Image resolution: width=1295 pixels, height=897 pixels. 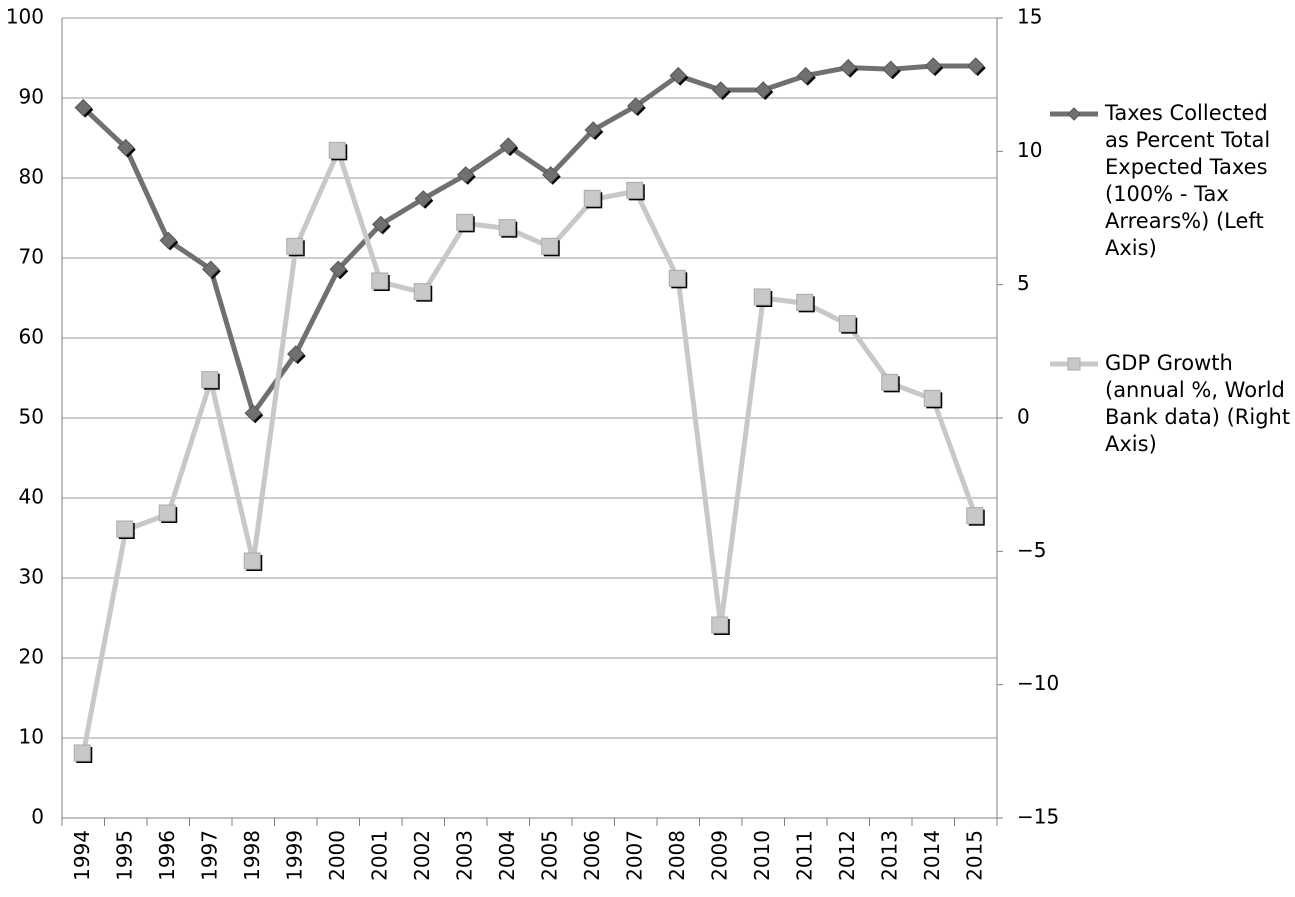 I want to click on y-tick-label: 90, so click(x=31, y=97).